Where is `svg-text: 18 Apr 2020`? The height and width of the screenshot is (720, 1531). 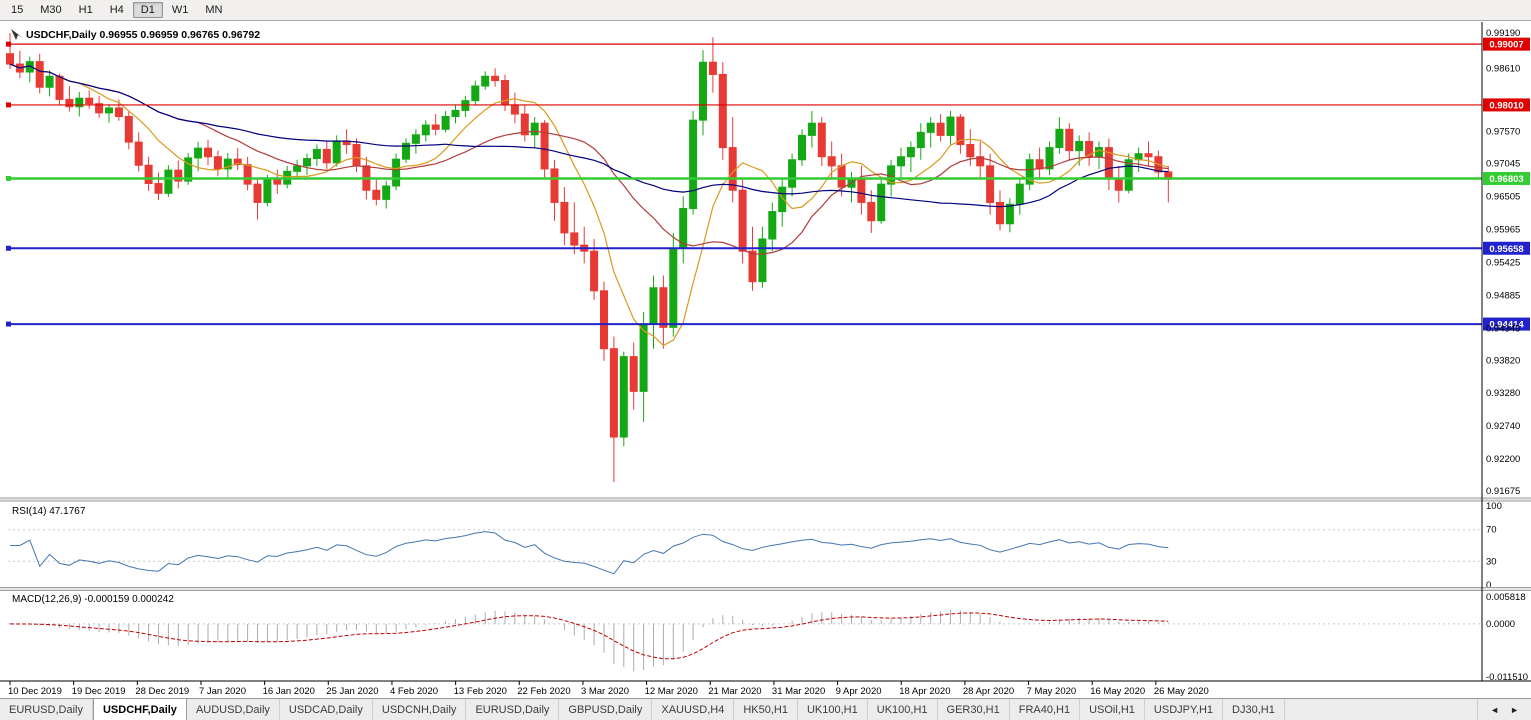 svg-text: 18 Apr 2020 is located at coordinates (924, 691).